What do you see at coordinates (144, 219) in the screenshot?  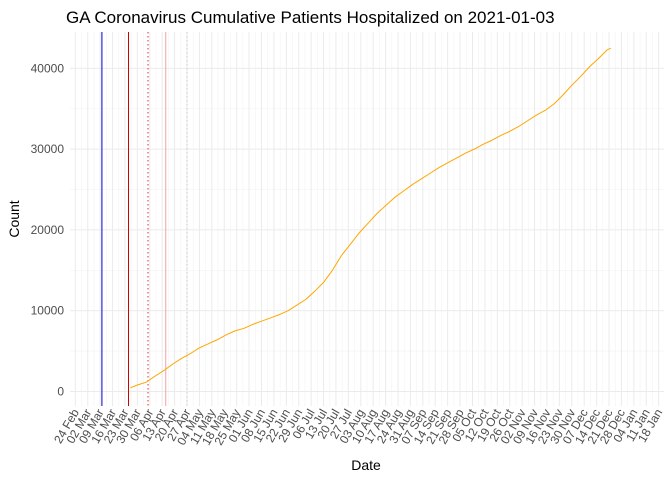 I see `vlines` at bounding box center [144, 219].